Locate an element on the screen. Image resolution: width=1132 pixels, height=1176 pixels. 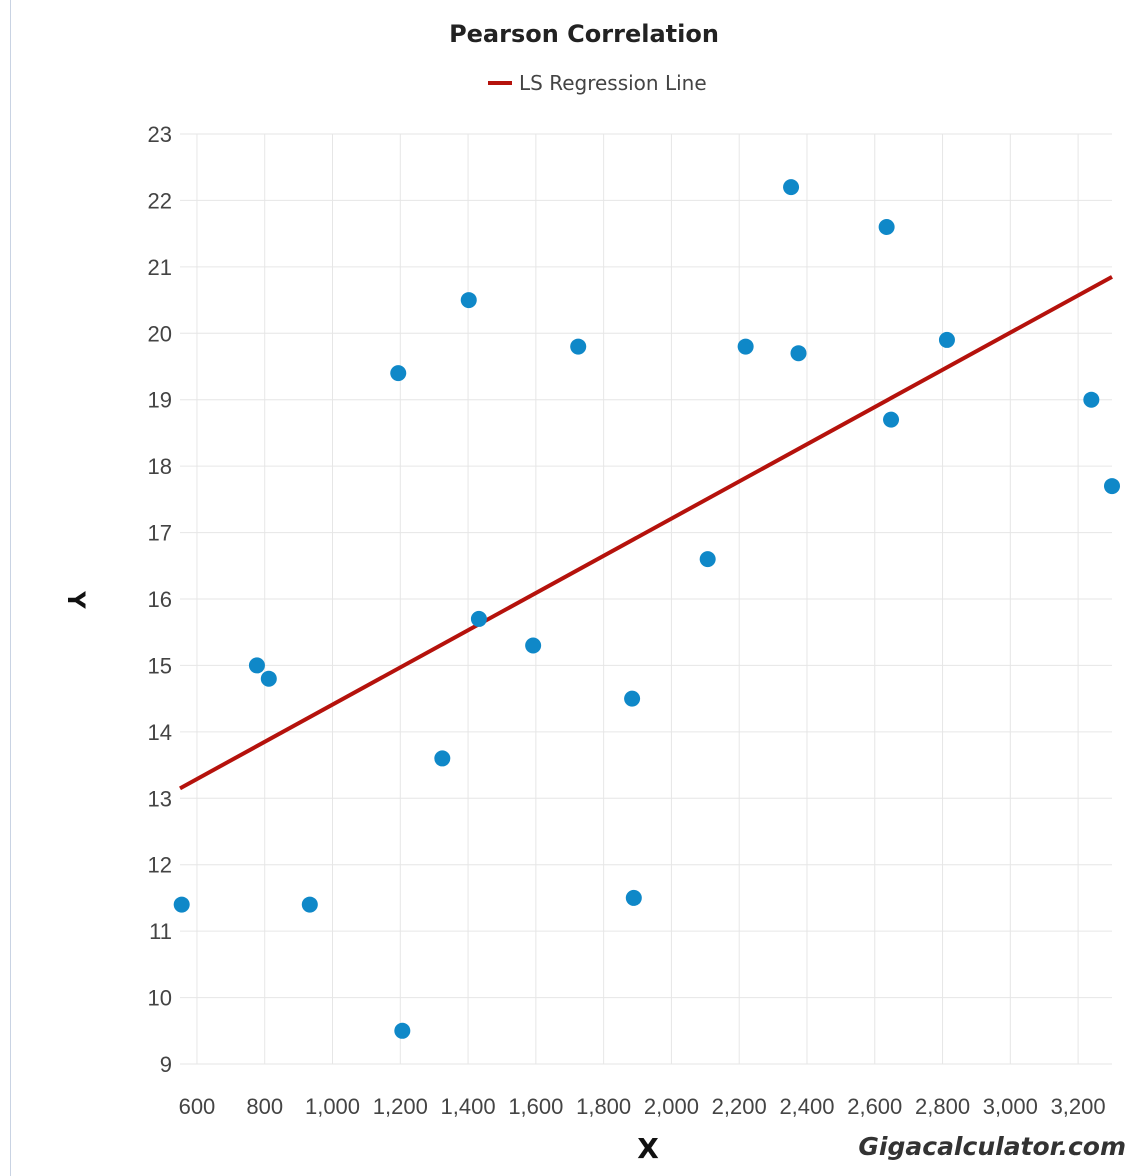
x-tick-label: 2,200 is located at coordinates (739, 1106).